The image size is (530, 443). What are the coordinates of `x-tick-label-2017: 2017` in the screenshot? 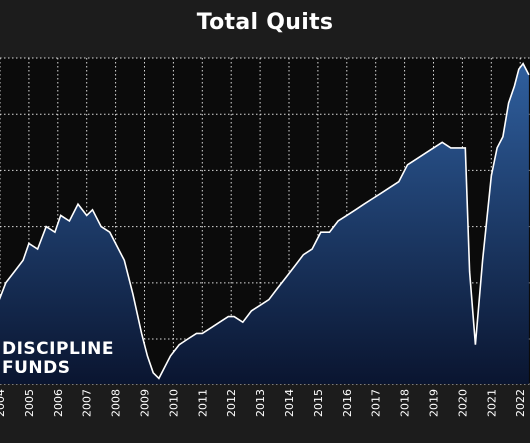 It's located at (376, 403).